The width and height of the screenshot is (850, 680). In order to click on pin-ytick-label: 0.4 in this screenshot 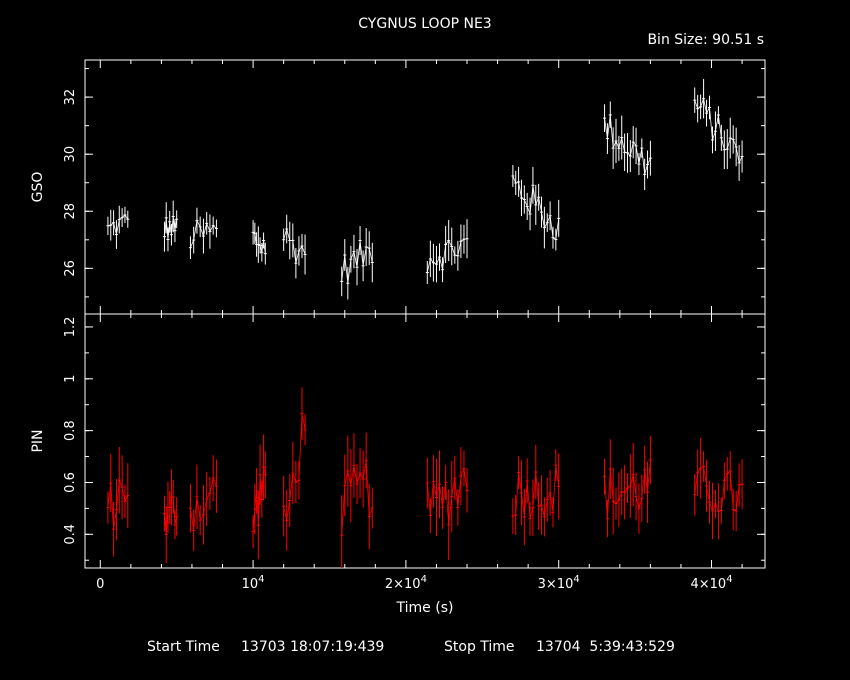, I will do `click(70, 534)`.